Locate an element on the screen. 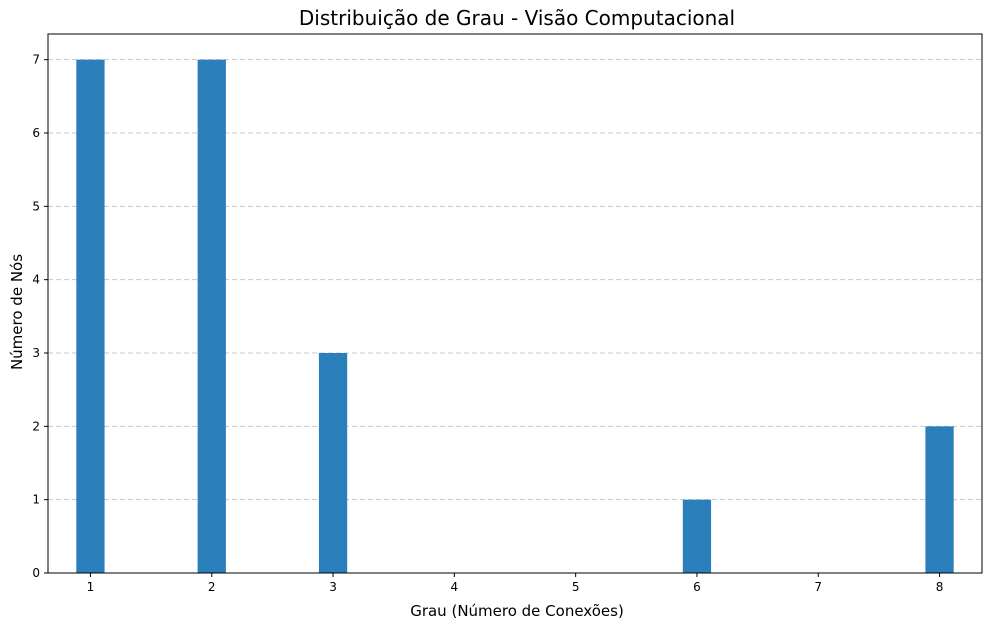  x-tick-label: 5 is located at coordinates (576, 587).